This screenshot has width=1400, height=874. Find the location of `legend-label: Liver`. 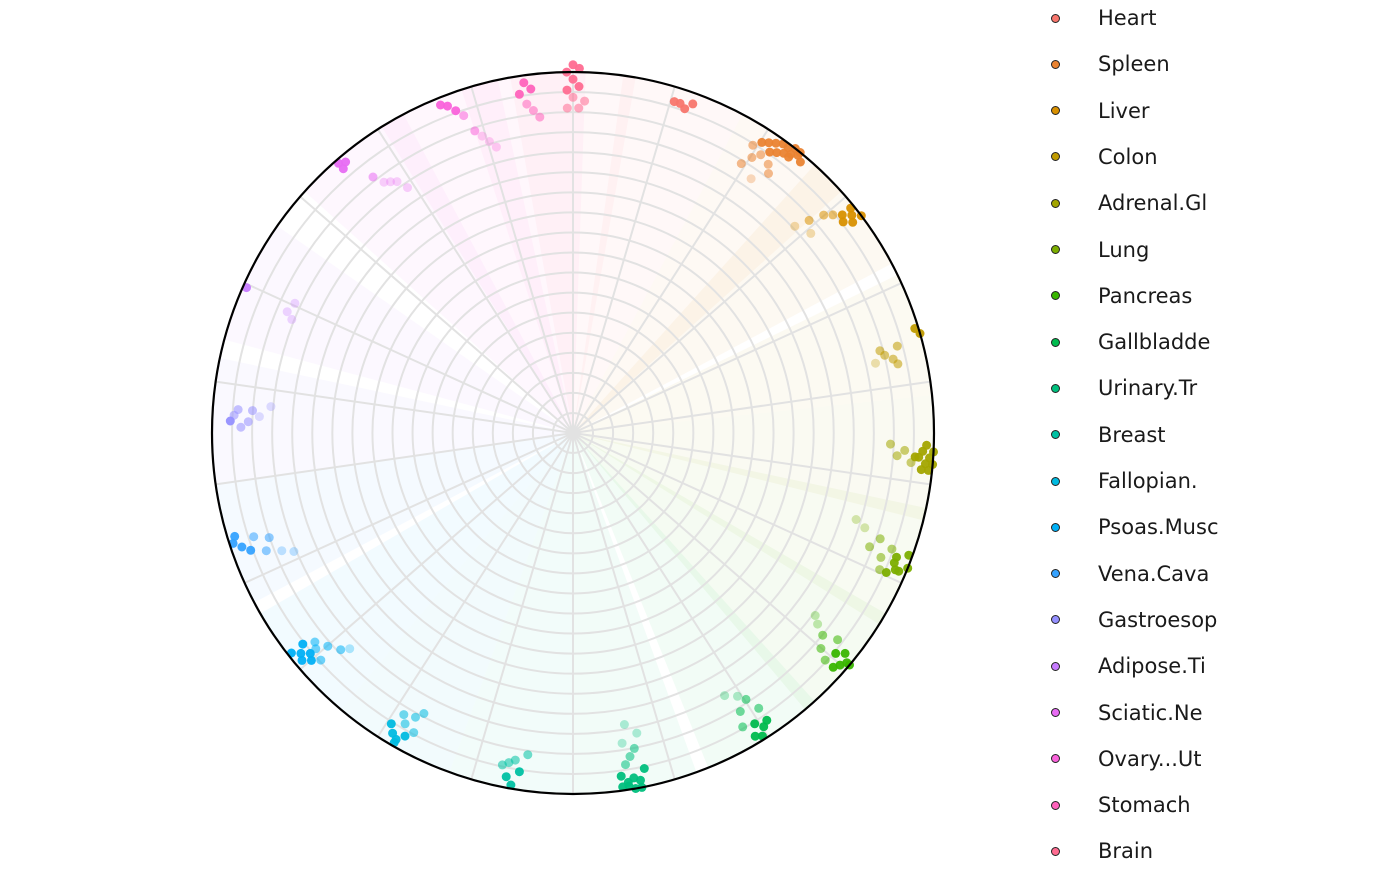

legend-label: Liver is located at coordinates (1124, 110).